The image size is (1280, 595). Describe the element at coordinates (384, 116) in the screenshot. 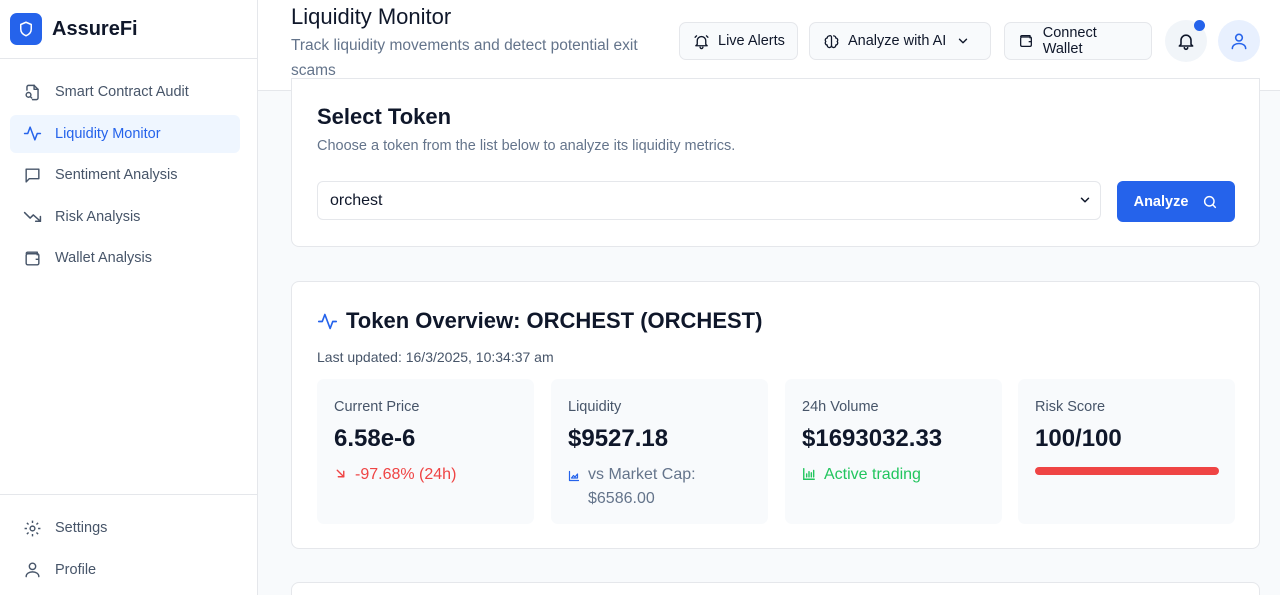

I see `select-token-title: Select Token` at that location.